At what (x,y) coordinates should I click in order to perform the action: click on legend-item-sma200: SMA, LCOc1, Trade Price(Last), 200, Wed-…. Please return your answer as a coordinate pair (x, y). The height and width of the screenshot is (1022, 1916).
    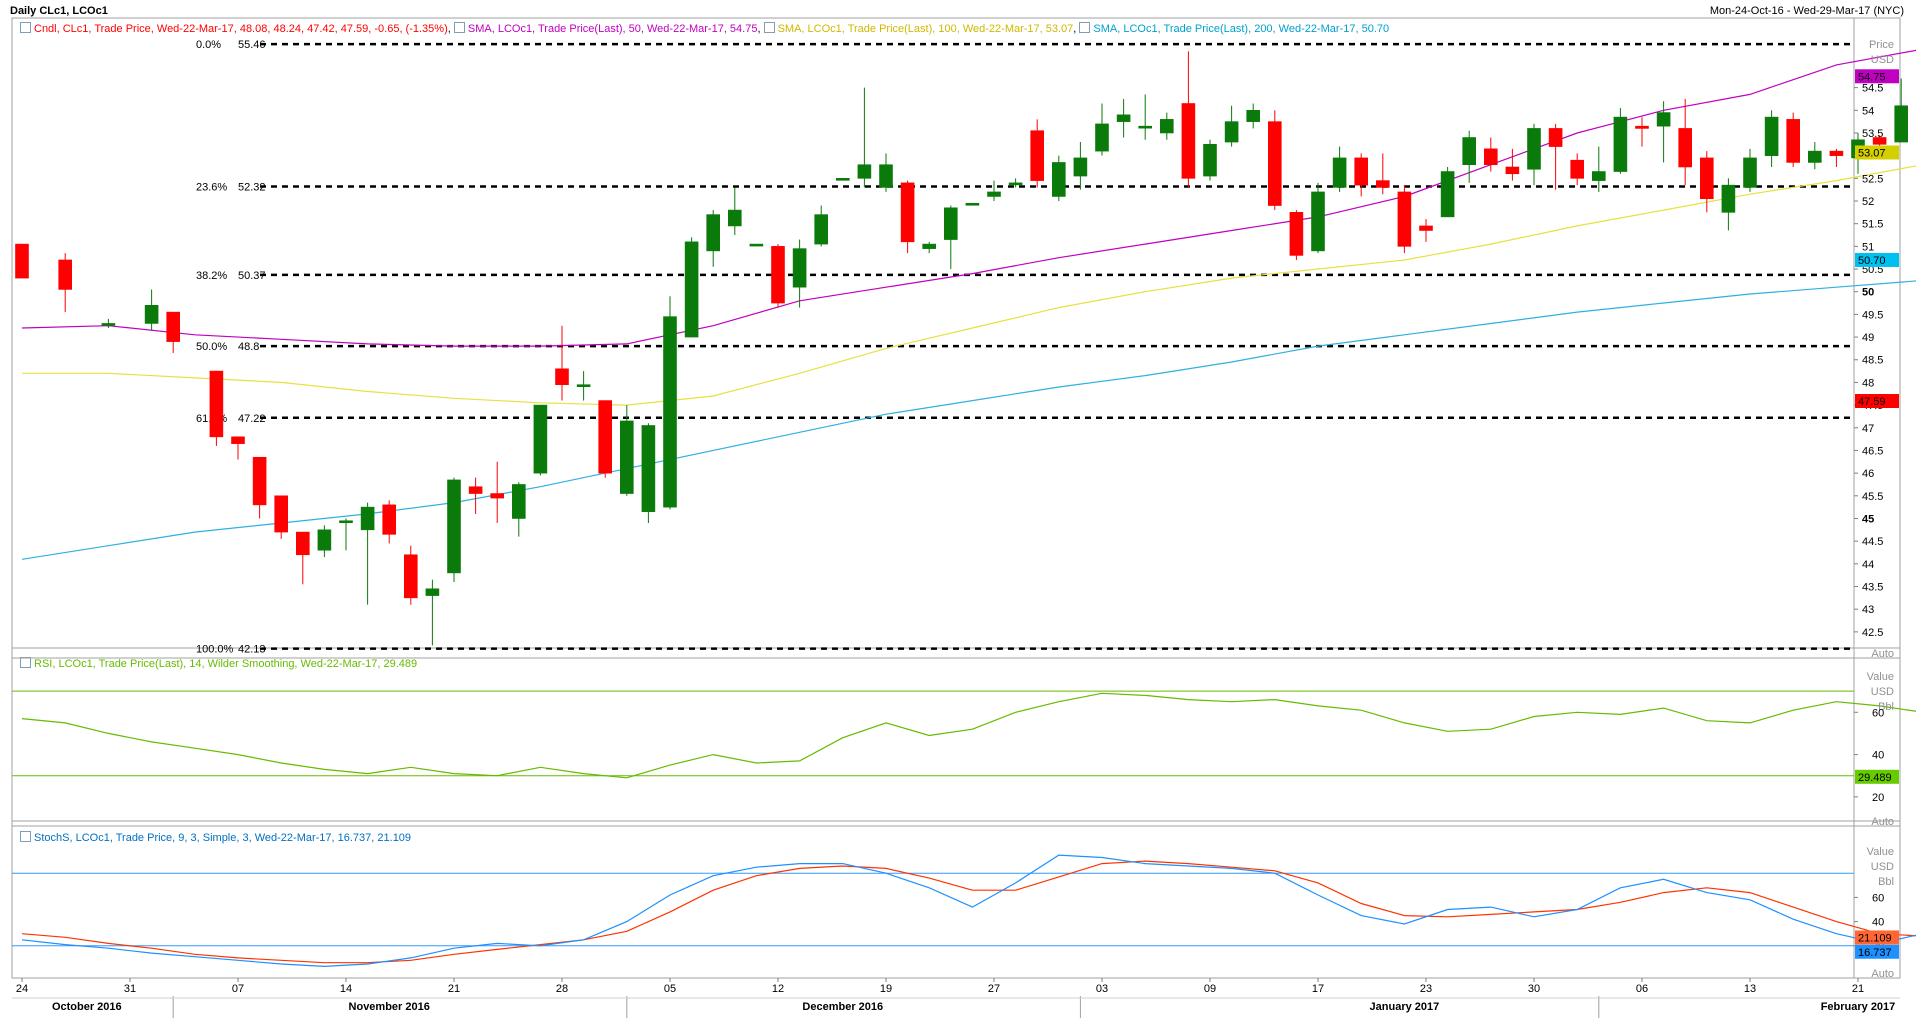
    Looking at the image, I should click on (1234, 28).